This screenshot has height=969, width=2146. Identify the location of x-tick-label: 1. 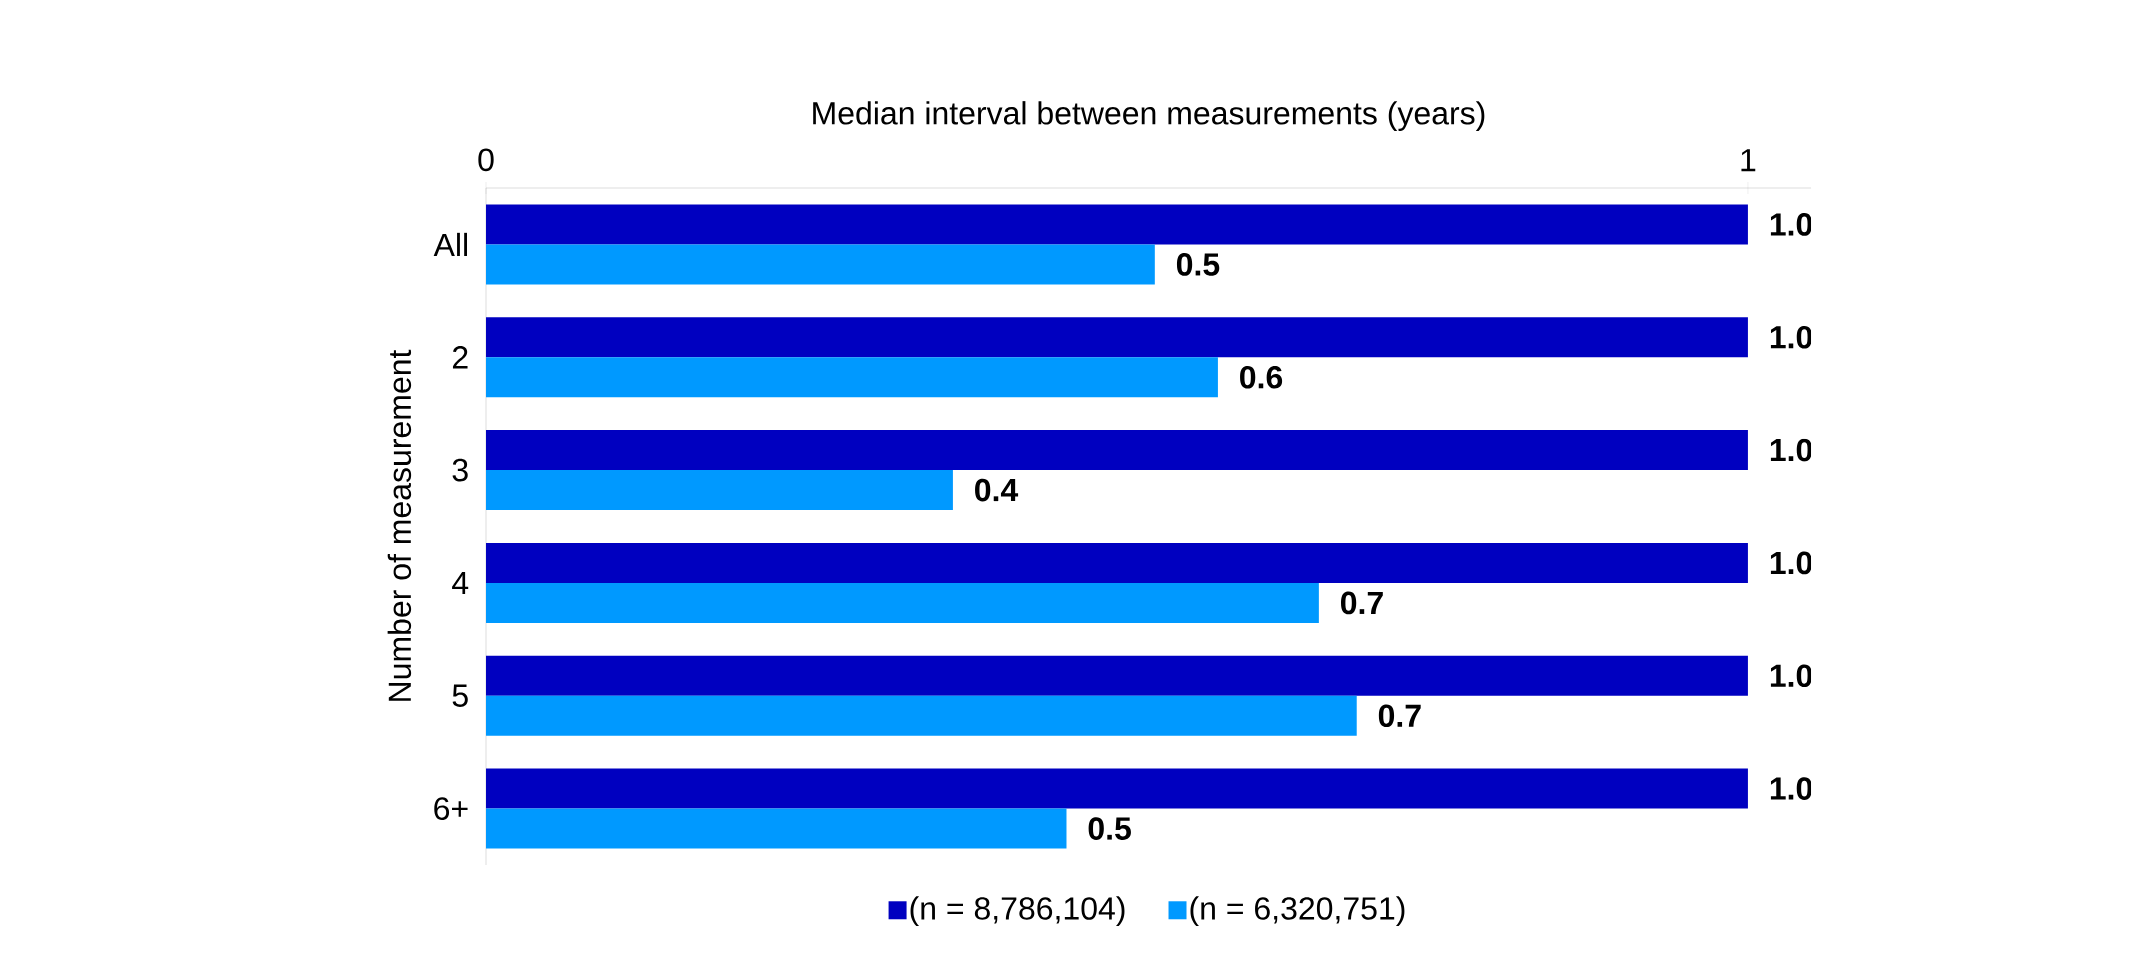
(1748, 160).